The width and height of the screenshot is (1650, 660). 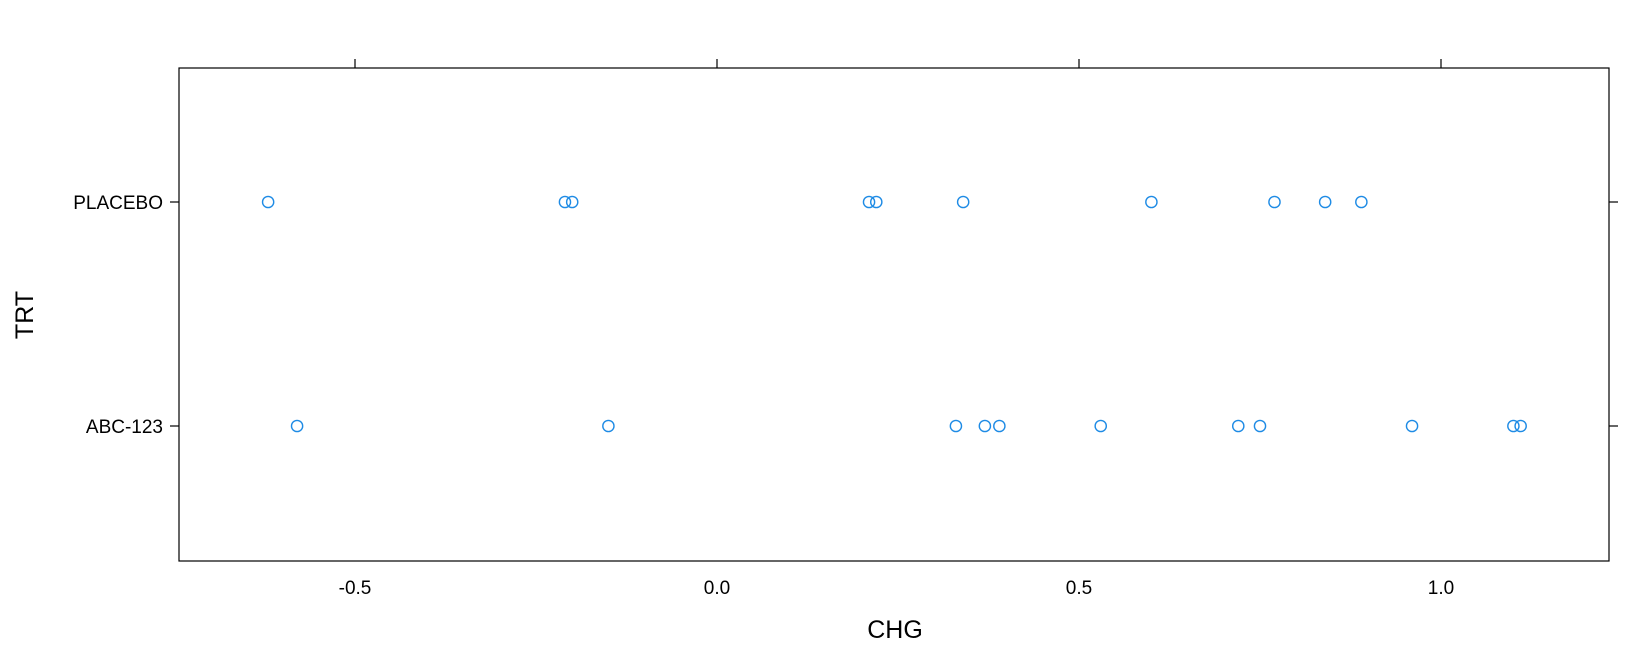 I want to click on x-tick-label: 0.5, so click(x=1079, y=588).